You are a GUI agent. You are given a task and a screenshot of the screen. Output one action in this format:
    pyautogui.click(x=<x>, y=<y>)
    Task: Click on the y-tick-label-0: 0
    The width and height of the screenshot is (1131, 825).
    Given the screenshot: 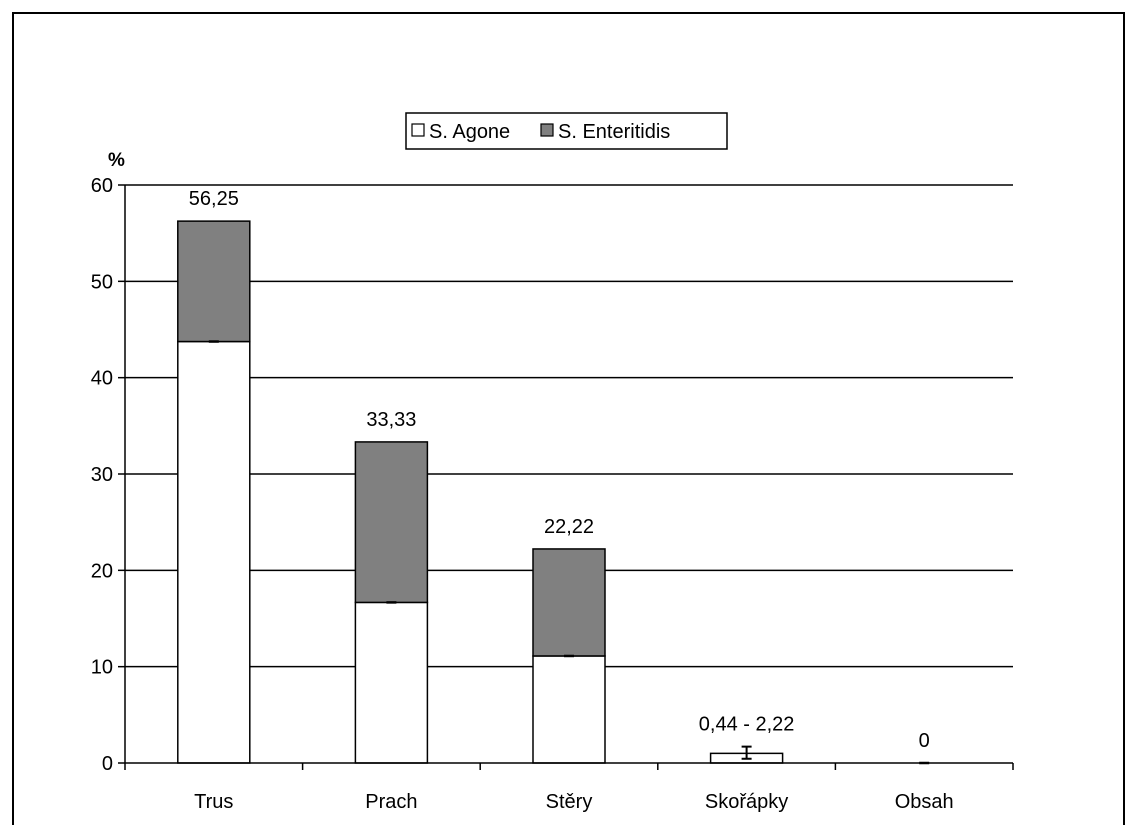 What is the action you would take?
    pyautogui.click(x=107, y=764)
    